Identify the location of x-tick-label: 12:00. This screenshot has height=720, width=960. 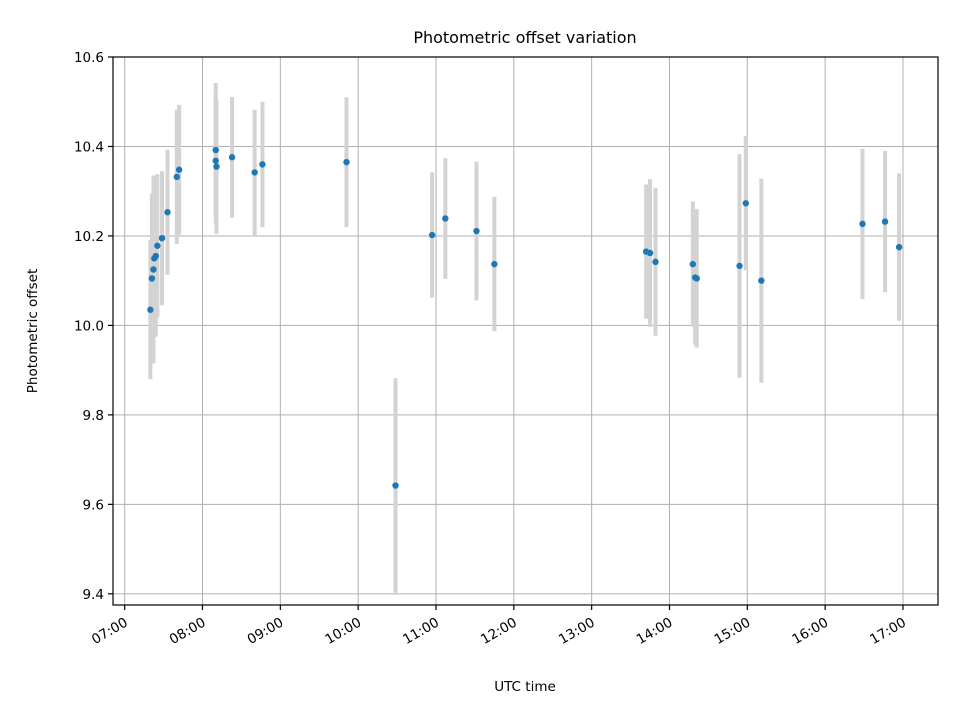
(499, 631).